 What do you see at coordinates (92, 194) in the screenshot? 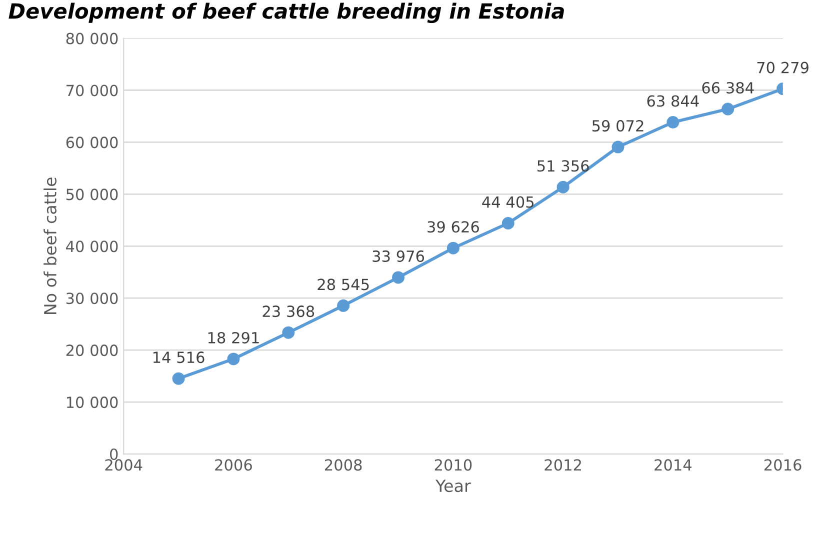
I see `y-tick-label: 50 000` at bounding box center [92, 194].